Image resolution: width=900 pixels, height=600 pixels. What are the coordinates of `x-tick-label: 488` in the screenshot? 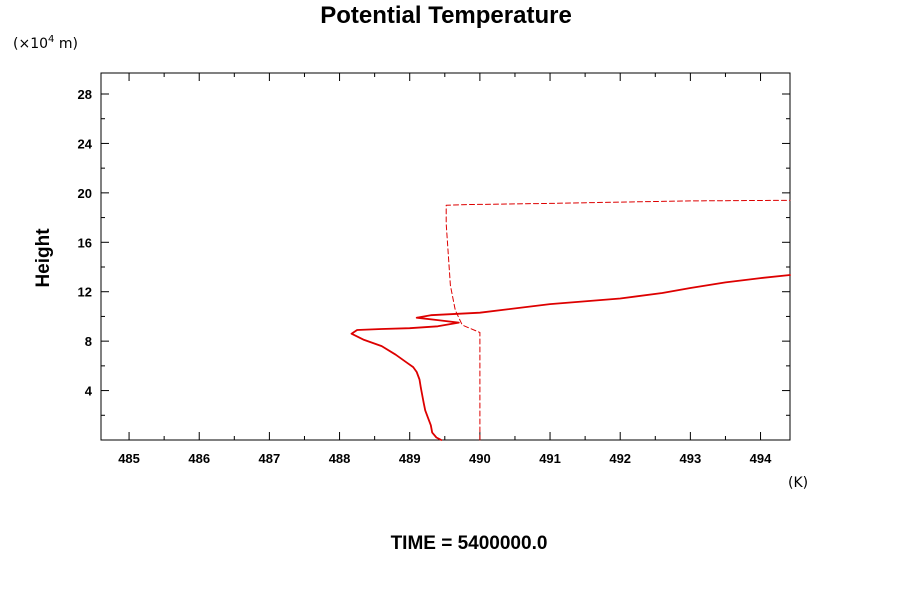 It's located at (340, 458).